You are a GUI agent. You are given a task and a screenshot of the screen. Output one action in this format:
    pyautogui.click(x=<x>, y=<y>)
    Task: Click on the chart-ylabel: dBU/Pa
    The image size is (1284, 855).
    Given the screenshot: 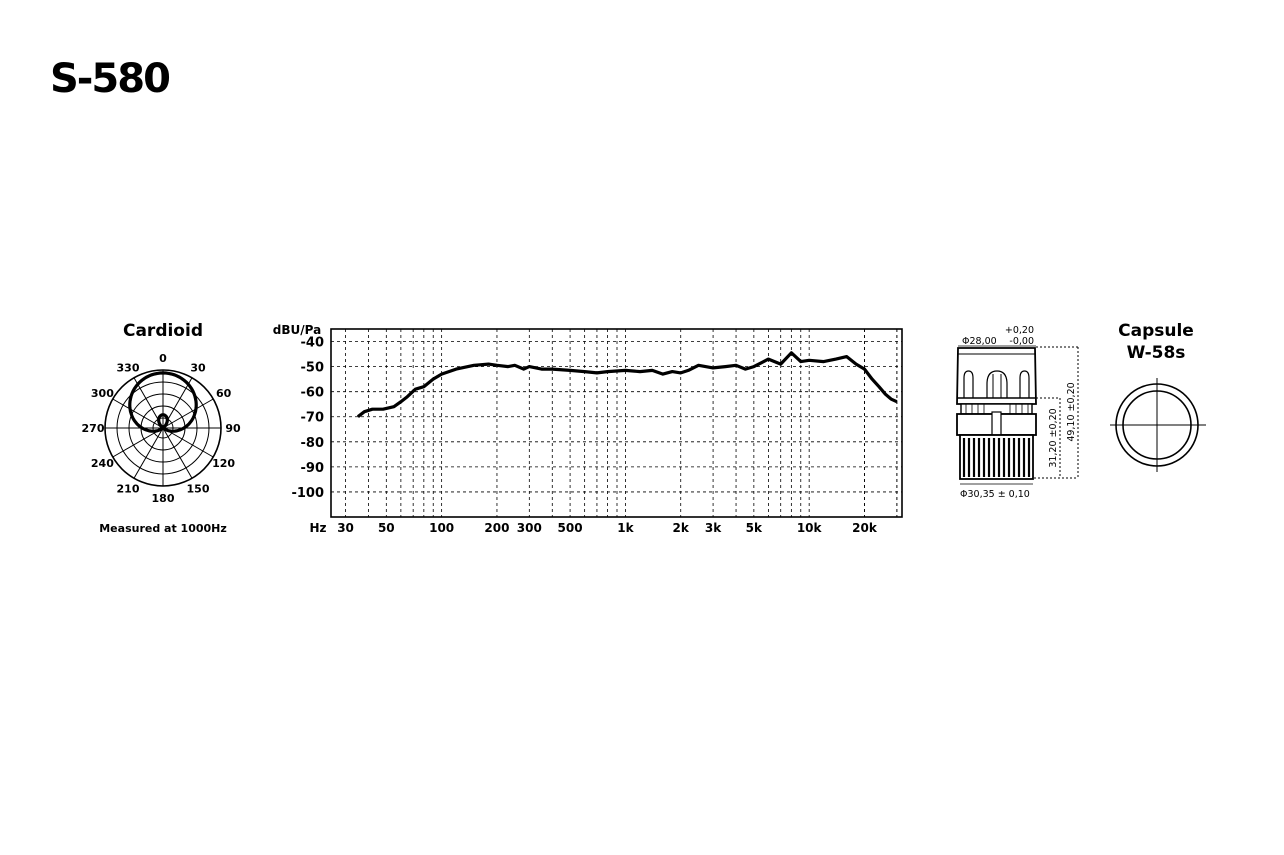 What is the action you would take?
    pyautogui.click(x=297, y=330)
    